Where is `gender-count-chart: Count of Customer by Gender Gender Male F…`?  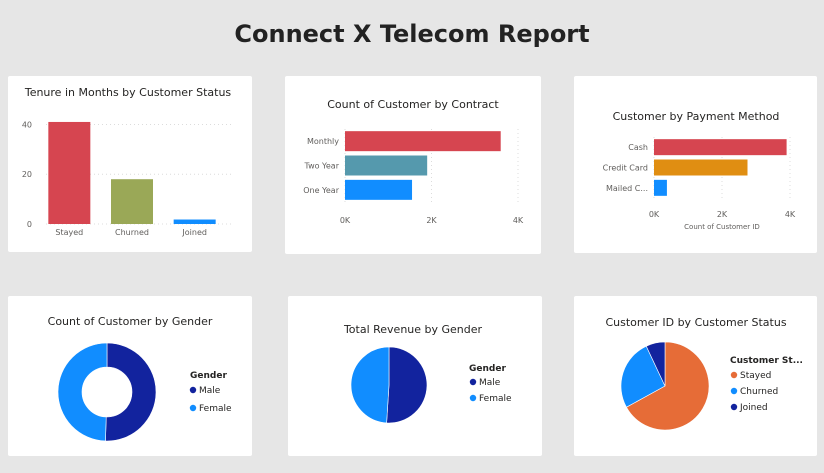
gender-count-chart: Count of Customer by Gender Gender Male F… is located at coordinates (140, 378).